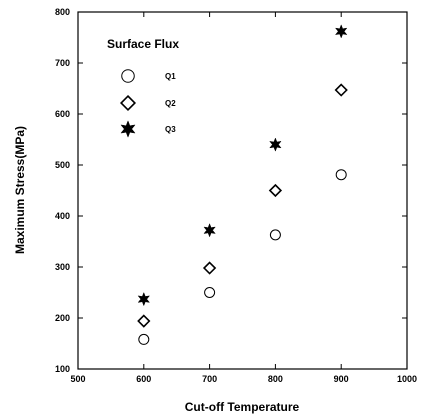 The image size is (426, 419). Describe the element at coordinates (20, 190) in the screenshot. I see `y-axis-label: Maximum Stress(MPa)` at that location.